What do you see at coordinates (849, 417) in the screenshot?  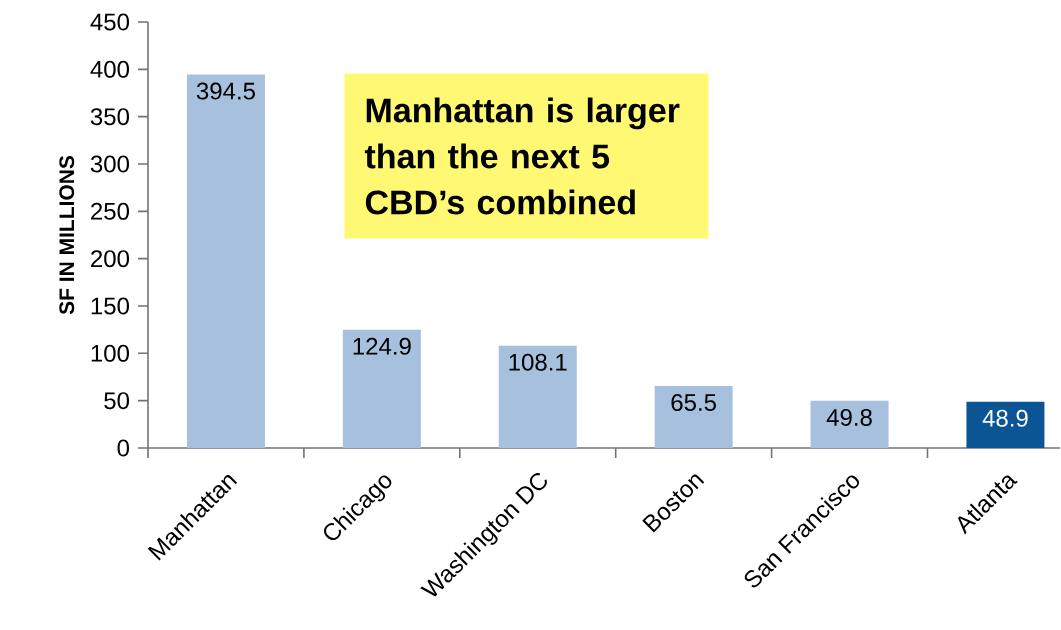 I see `data-label: 49.8` at bounding box center [849, 417].